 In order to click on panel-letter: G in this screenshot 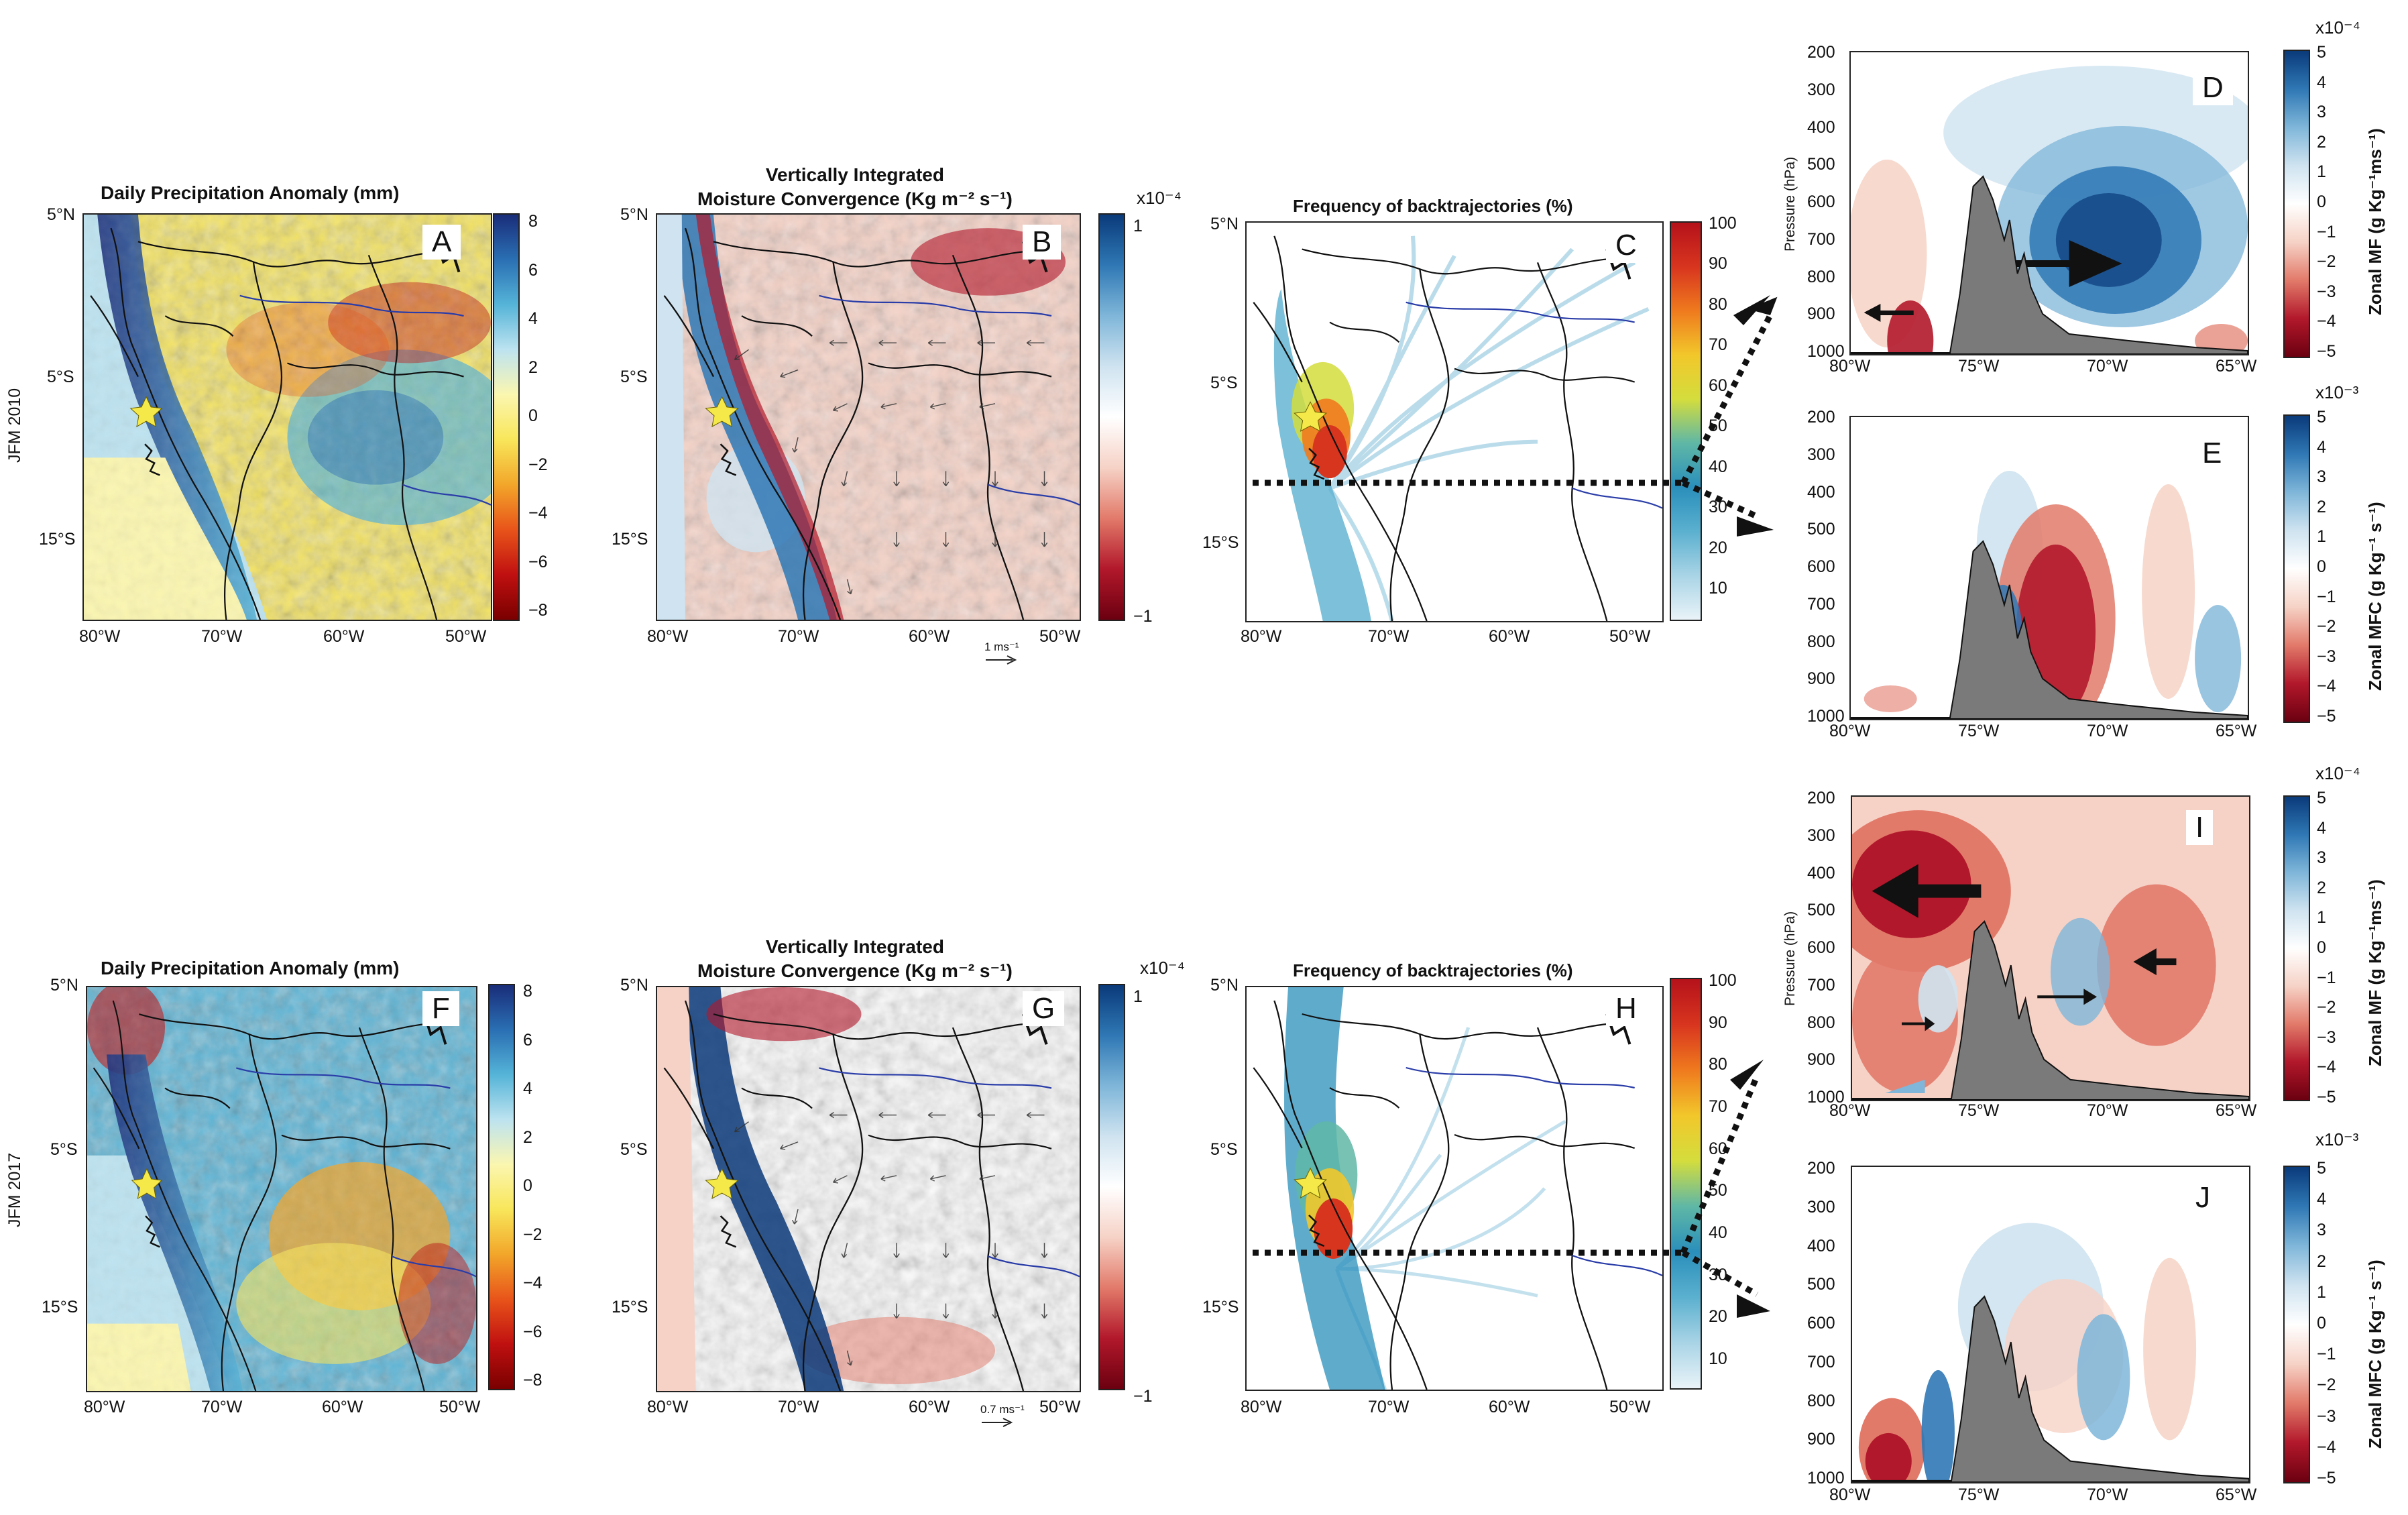, I will do `click(1044, 1009)`.